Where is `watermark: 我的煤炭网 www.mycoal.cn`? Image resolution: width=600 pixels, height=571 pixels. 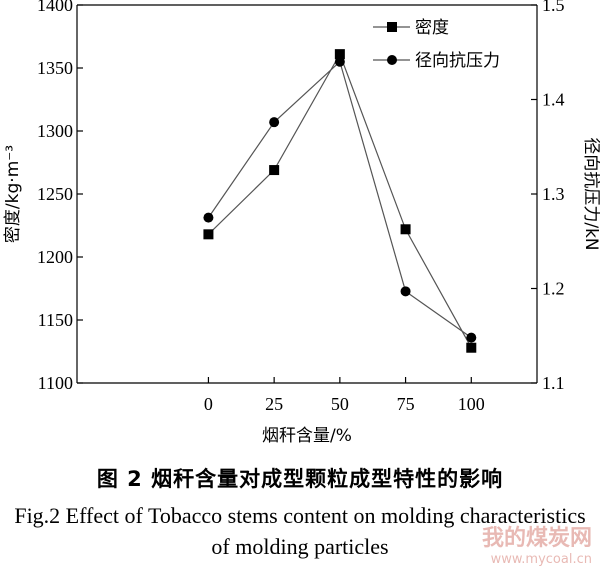
watermark: 我的煤炭网 www.mycoal.cn is located at coordinates (537, 543).